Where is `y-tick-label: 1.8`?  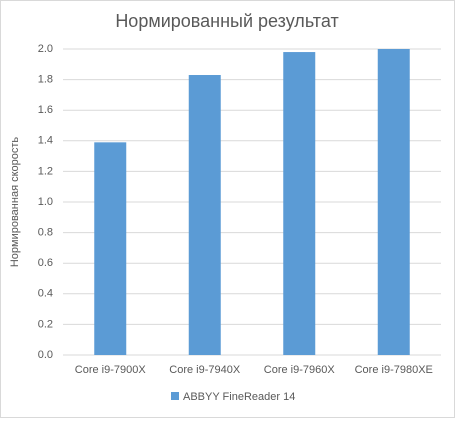
y-tick-label: 1.8 is located at coordinates (45, 80).